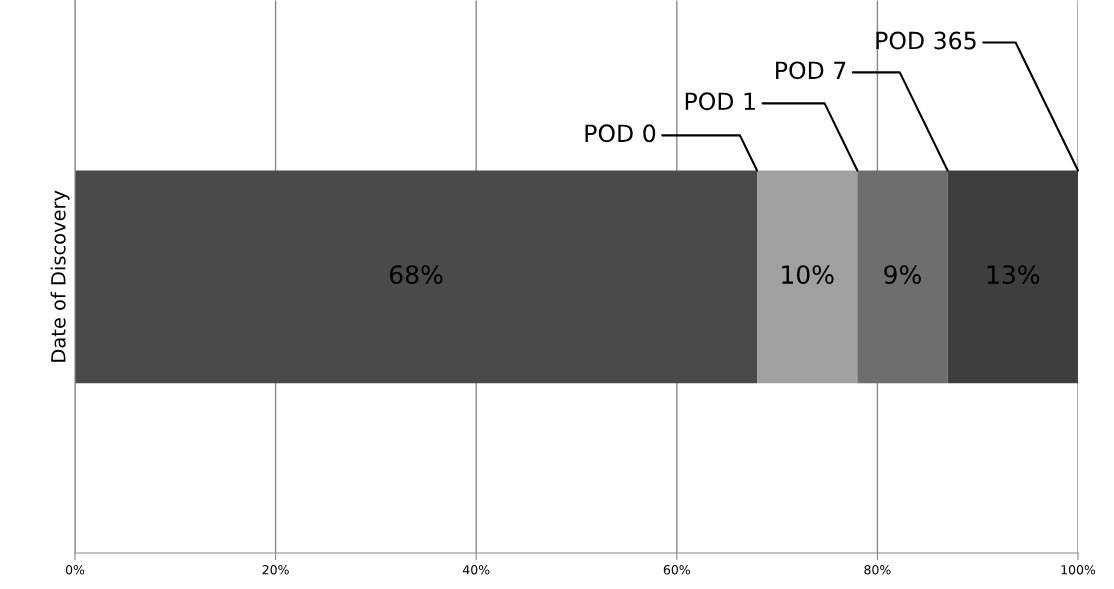 Image resolution: width=1114 pixels, height=589 pixels. Describe the element at coordinates (926, 40) in the screenshot. I see `text: POD 365` at that location.